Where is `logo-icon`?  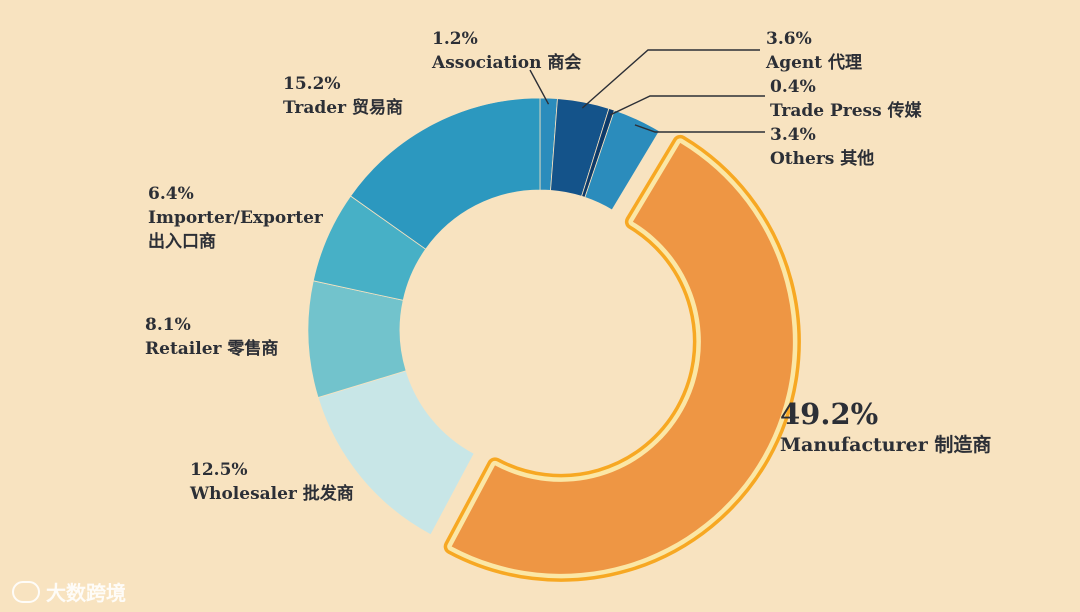
logo-icon is located at coordinates (26, 591).